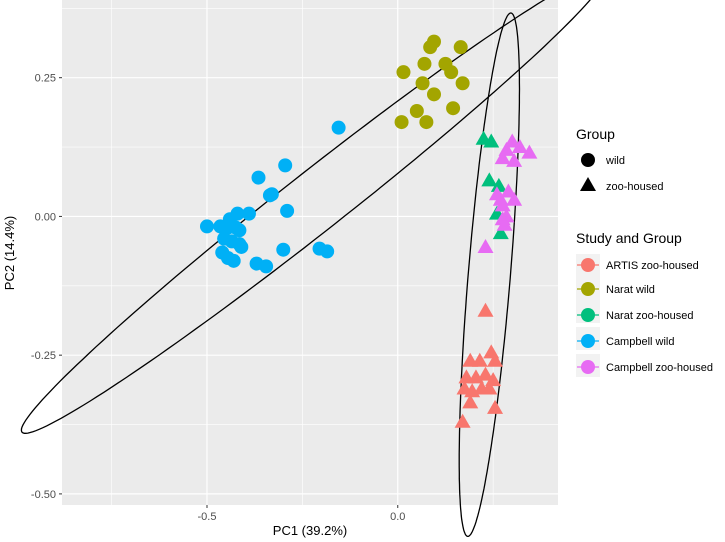  I want to click on y-tick-label: -0.25, so click(43, 356).